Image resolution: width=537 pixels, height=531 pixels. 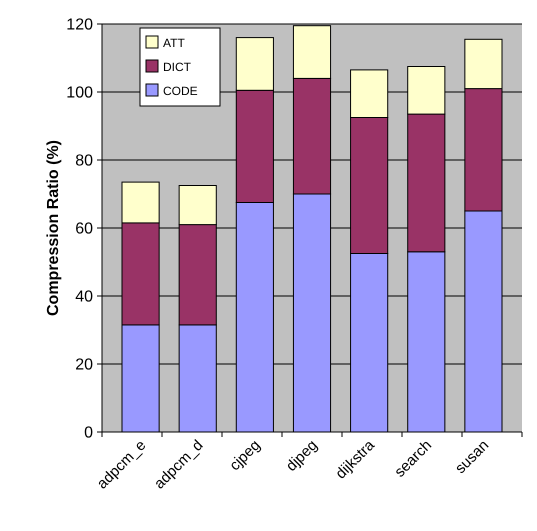 I want to click on y-tick-label: 100, so click(x=80, y=93).